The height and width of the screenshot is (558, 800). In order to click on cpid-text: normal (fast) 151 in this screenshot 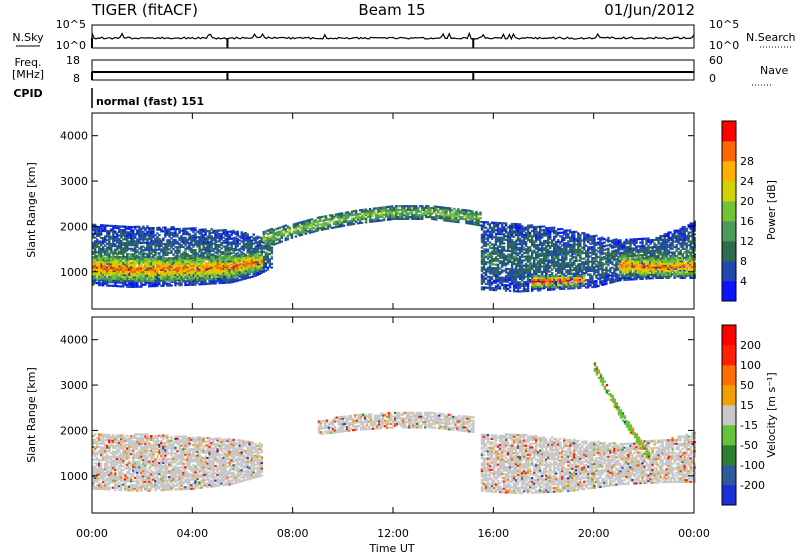, I will do `click(150, 101)`.